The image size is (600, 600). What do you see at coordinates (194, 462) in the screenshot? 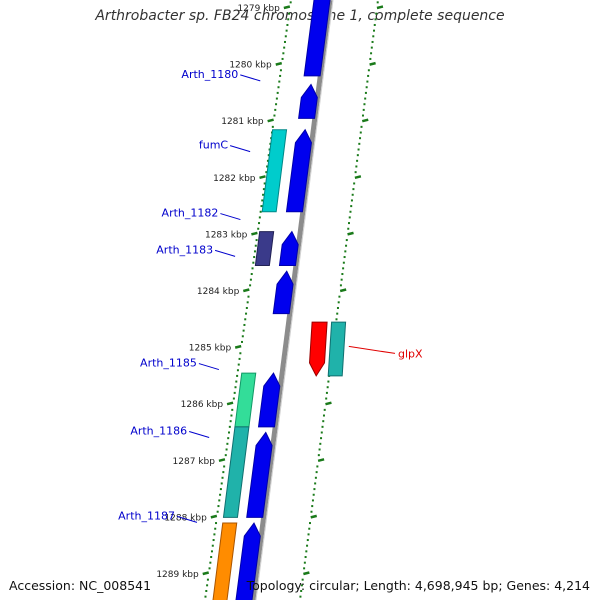
I see `scale-label-1287: 1287 kbp` at bounding box center [194, 462].